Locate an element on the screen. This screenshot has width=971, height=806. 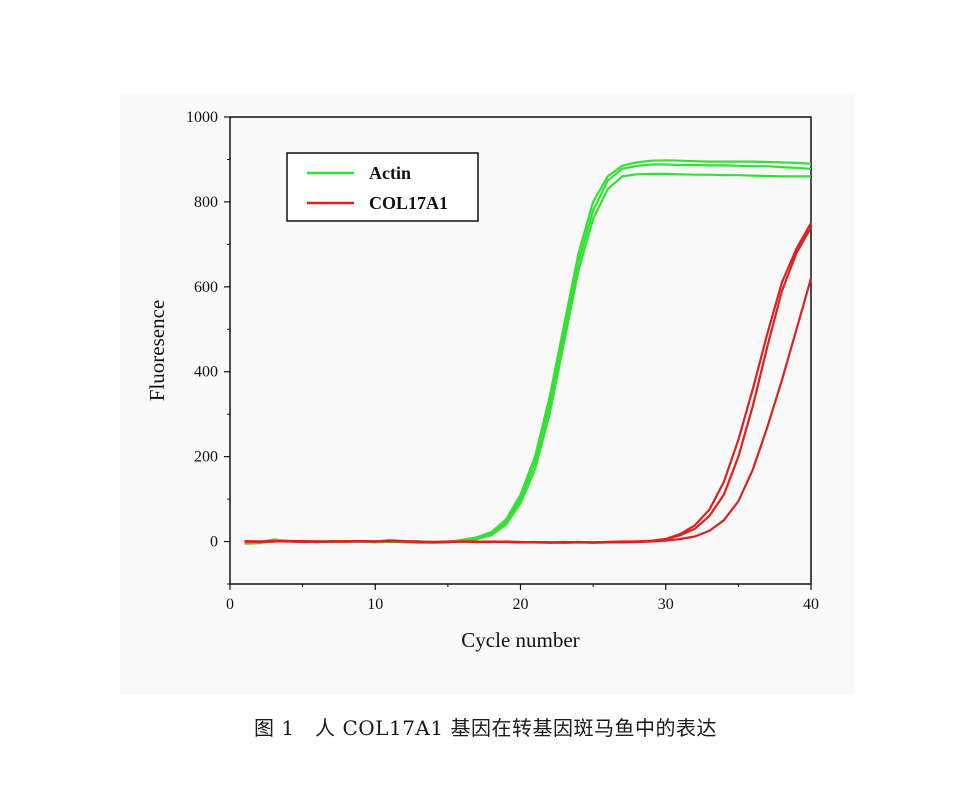
y-tick-label: 800 is located at coordinates (206, 202).